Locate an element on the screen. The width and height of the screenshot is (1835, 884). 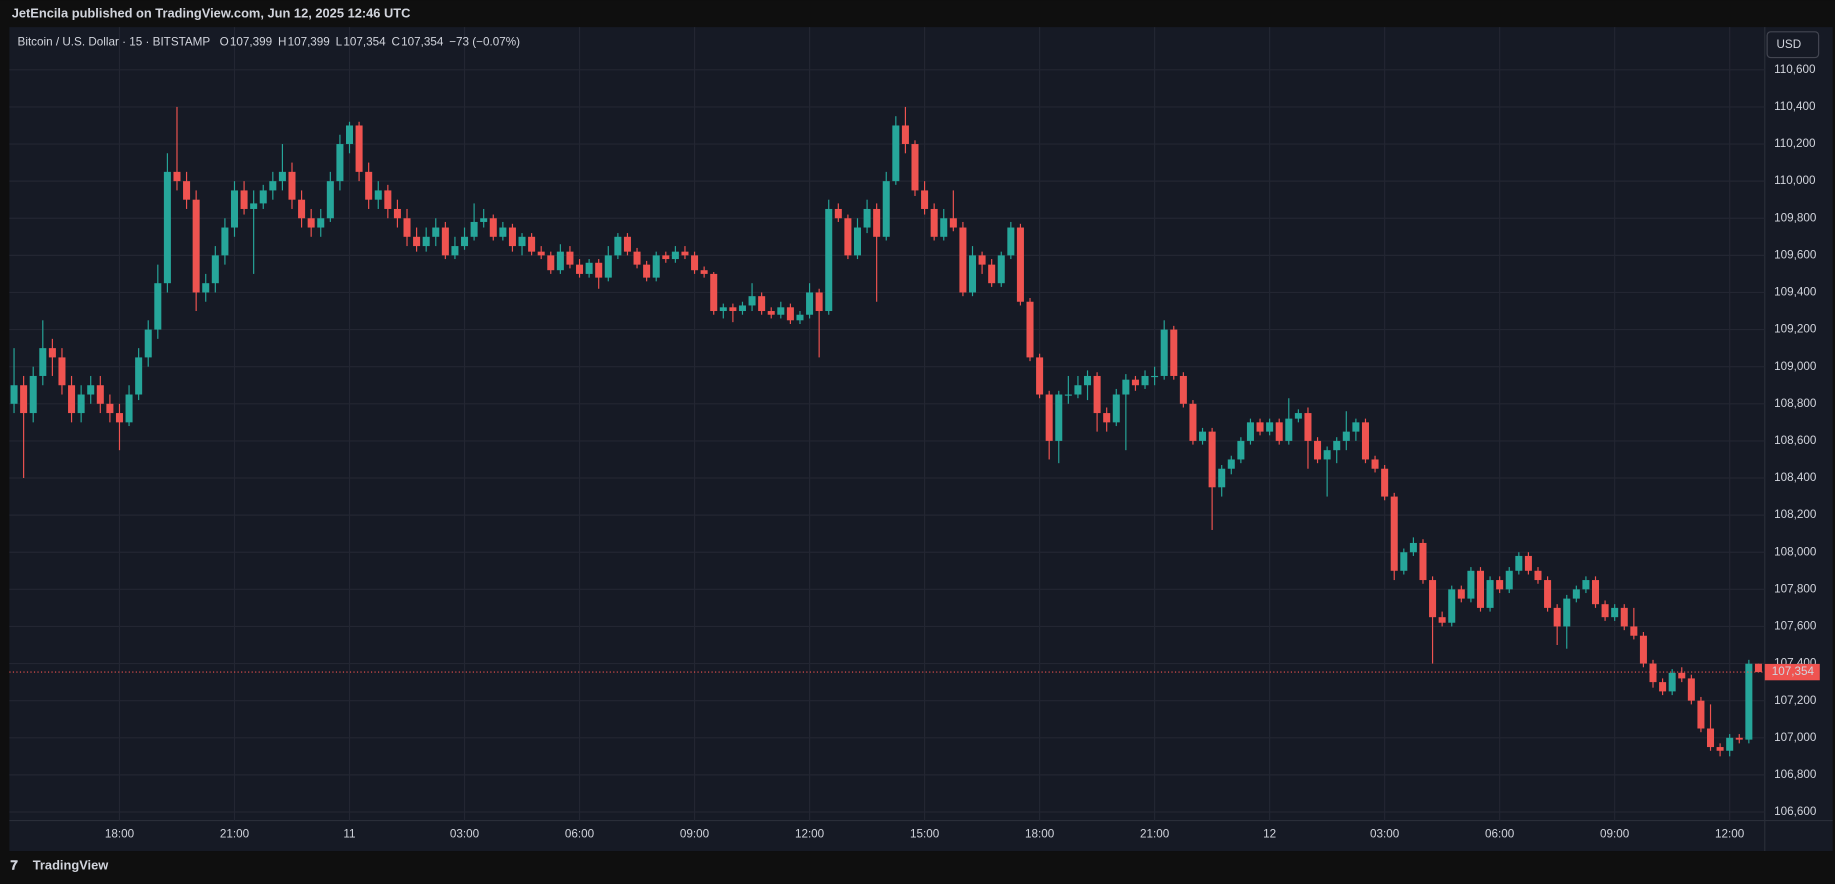
x-tick-label: 15:00 is located at coordinates (925, 834).